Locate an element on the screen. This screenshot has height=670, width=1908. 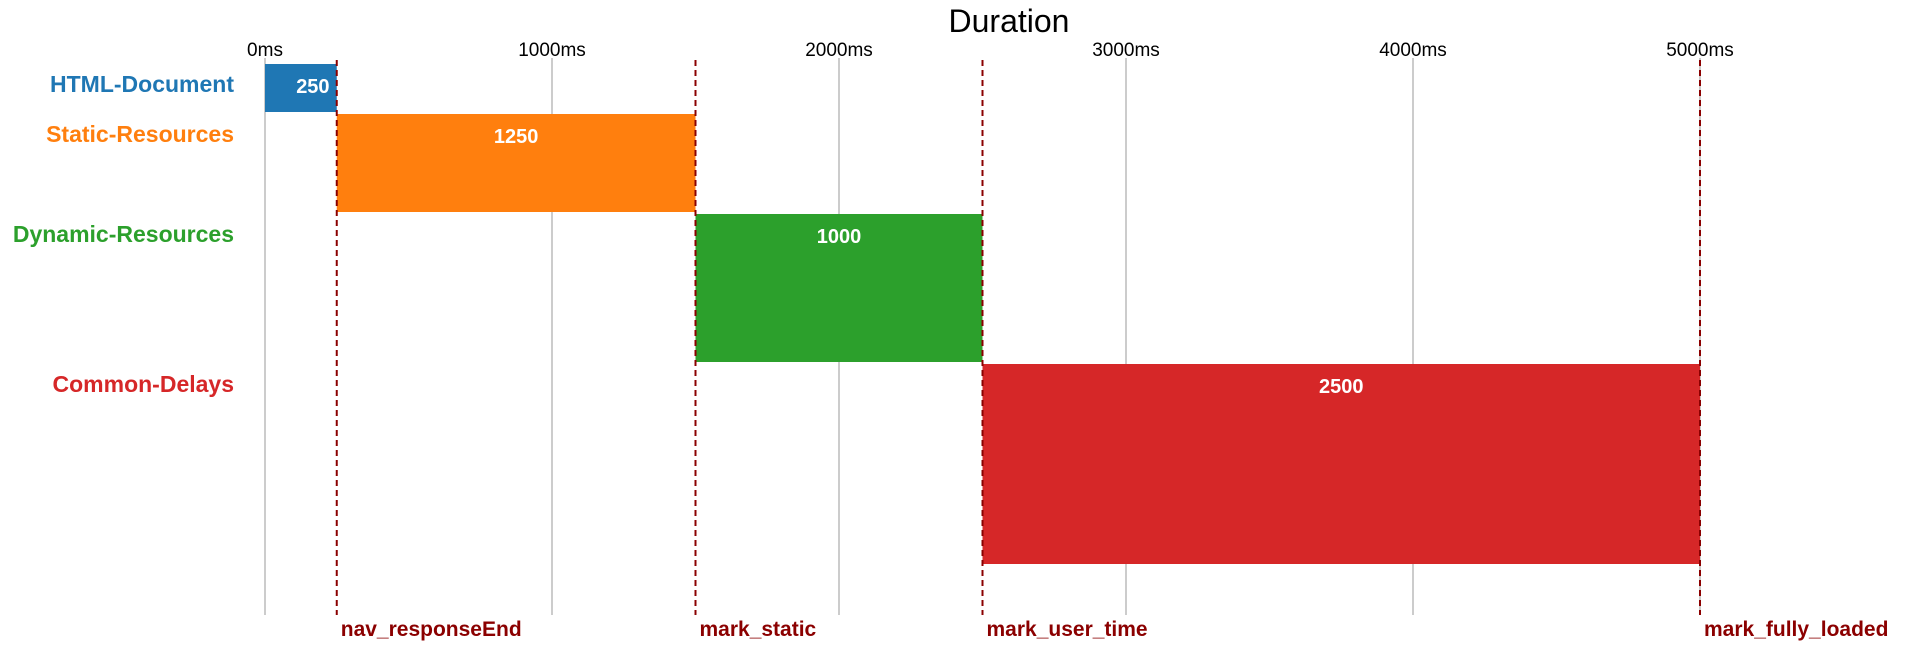
row-label-html-document: HTML-Document is located at coordinates (142, 84).